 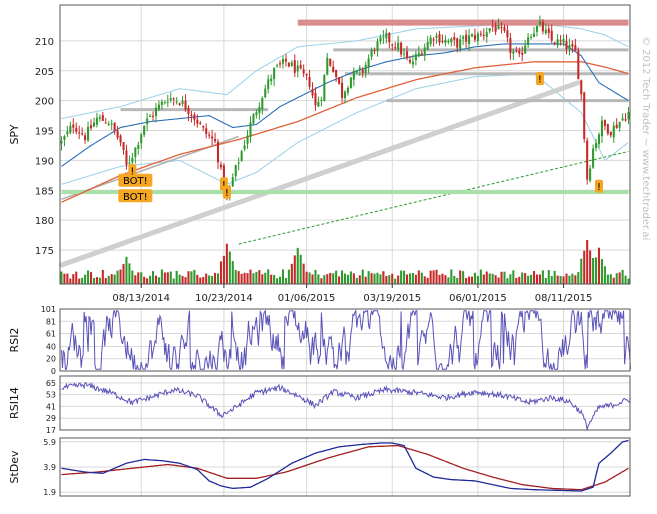 I want to click on rsi2-tick-label: 20, so click(x=51, y=359).